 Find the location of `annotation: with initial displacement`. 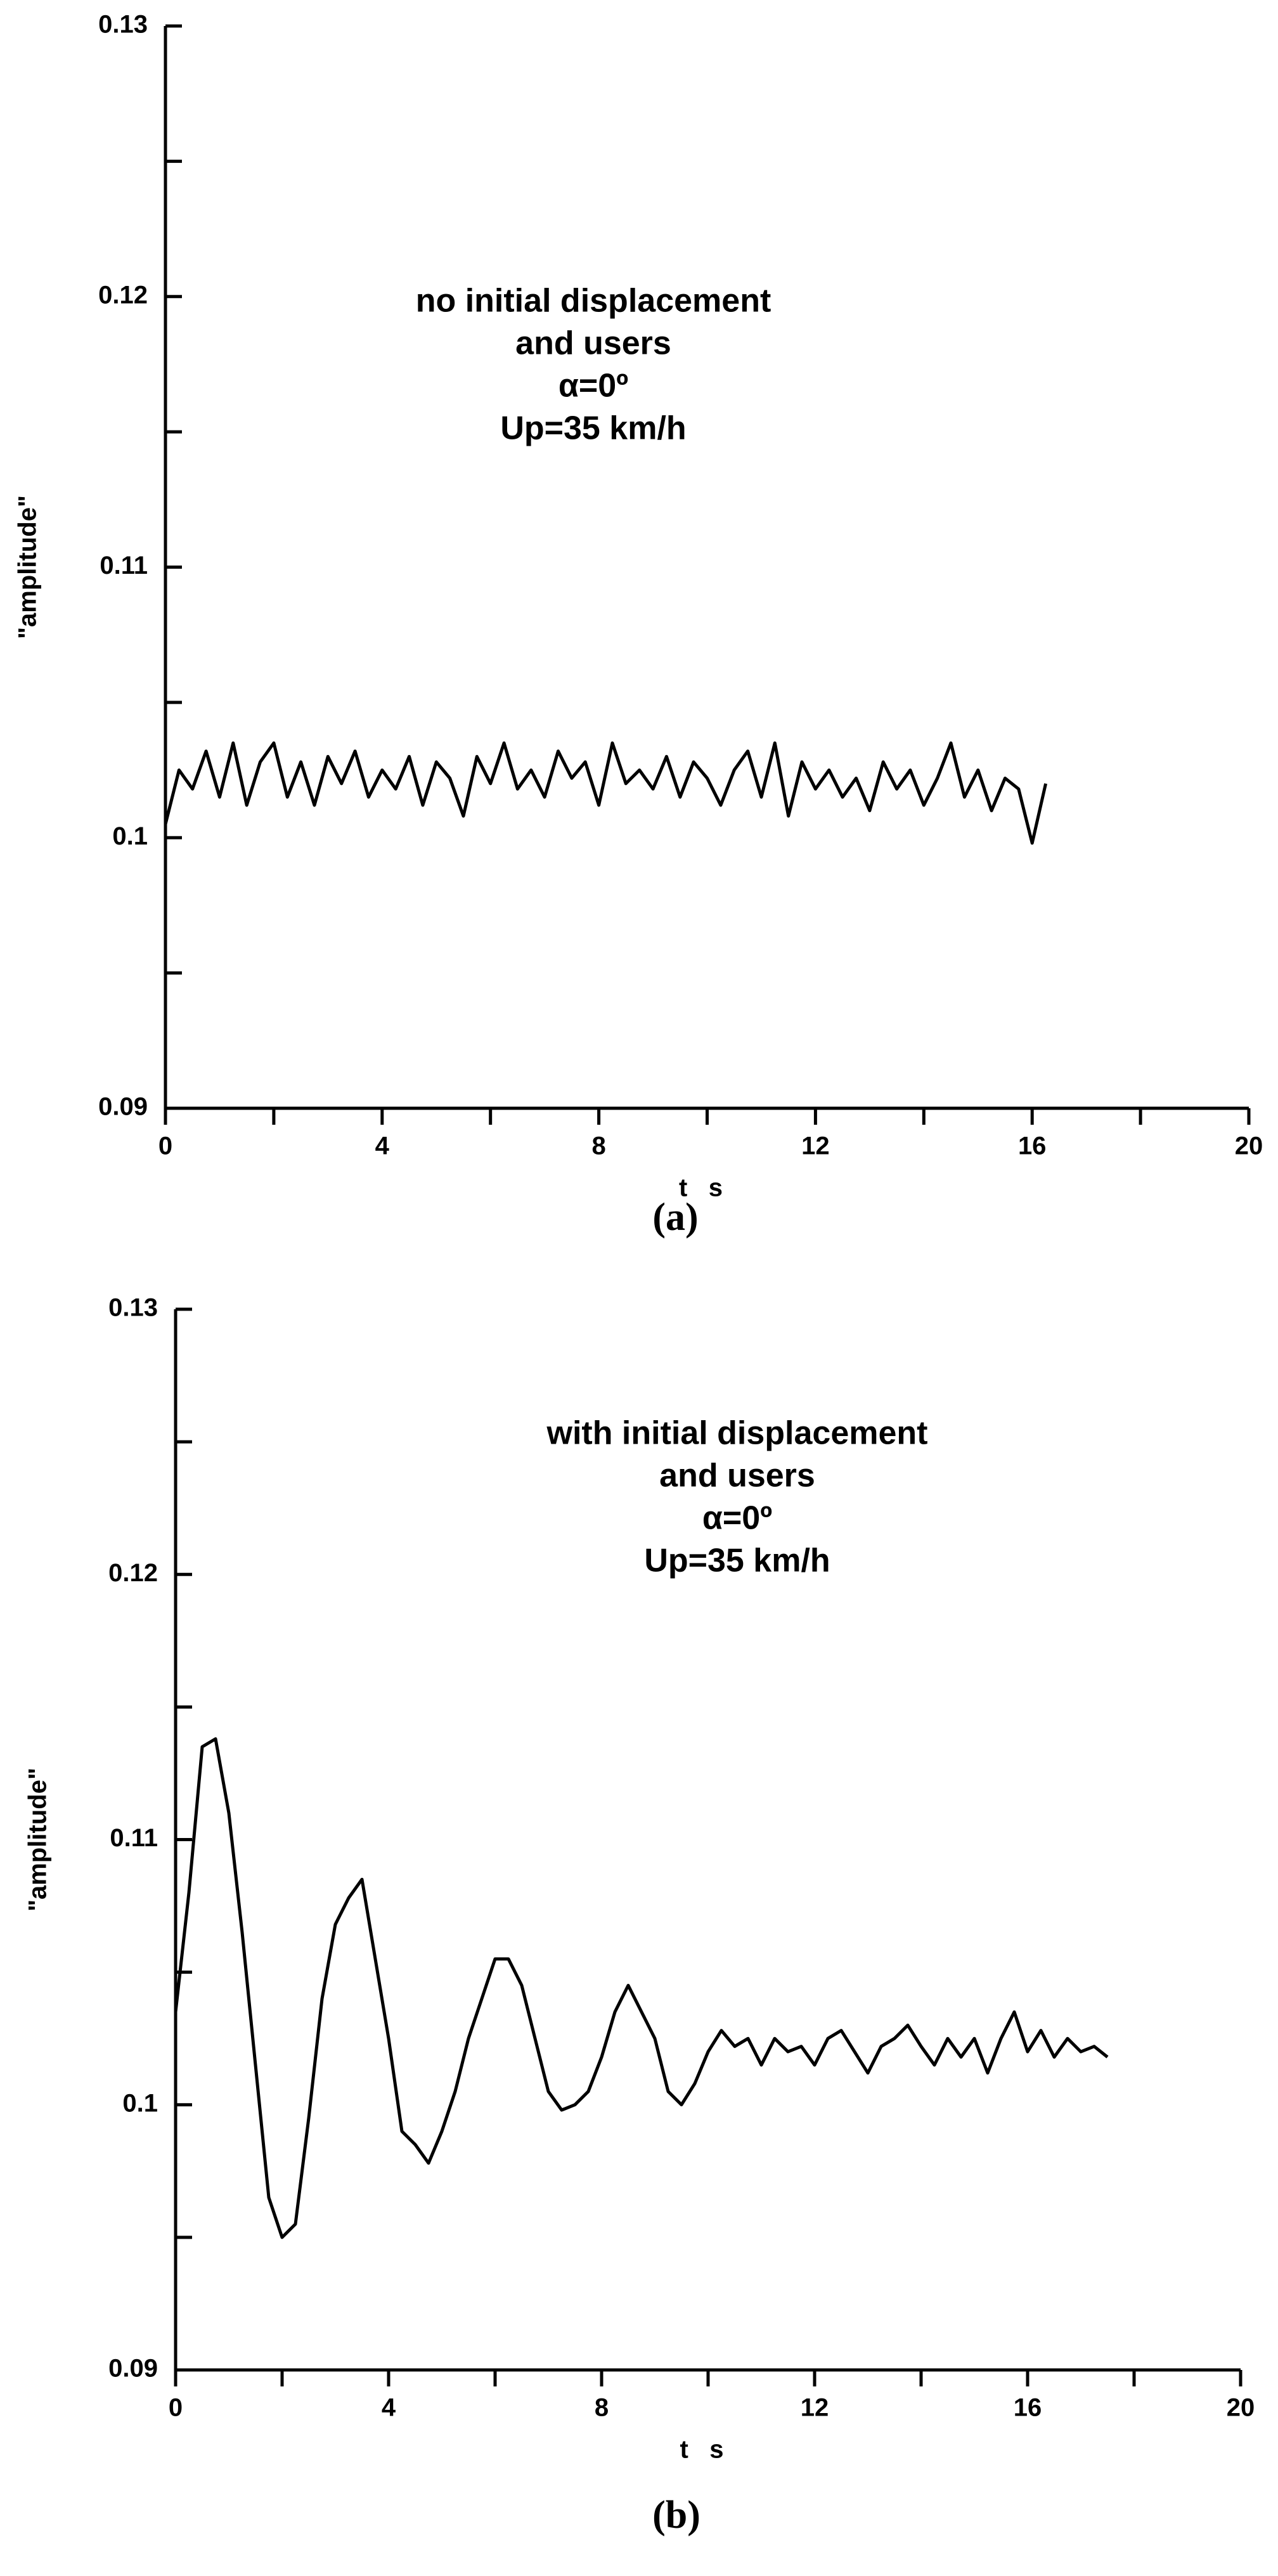

annotation: with initial displacement is located at coordinates (737, 1433).